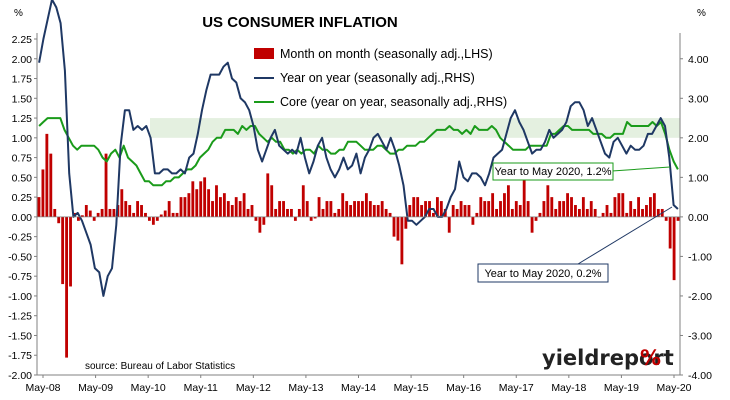  I want to click on chart-title: US CONSUMER INFLATION, so click(300, 22).